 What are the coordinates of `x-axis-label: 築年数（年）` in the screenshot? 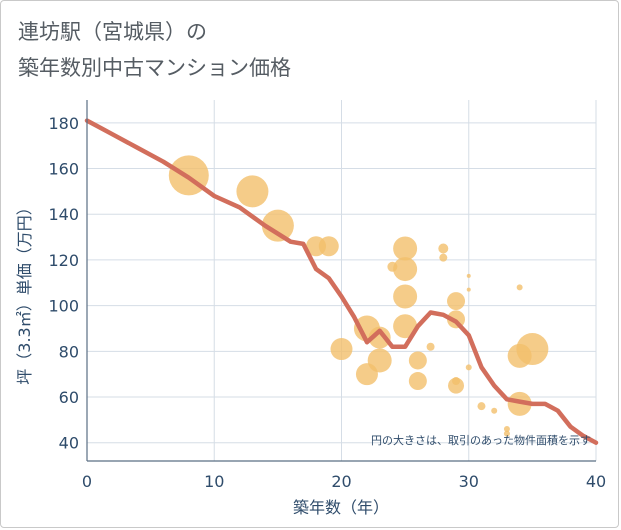 It's located at (341, 507).